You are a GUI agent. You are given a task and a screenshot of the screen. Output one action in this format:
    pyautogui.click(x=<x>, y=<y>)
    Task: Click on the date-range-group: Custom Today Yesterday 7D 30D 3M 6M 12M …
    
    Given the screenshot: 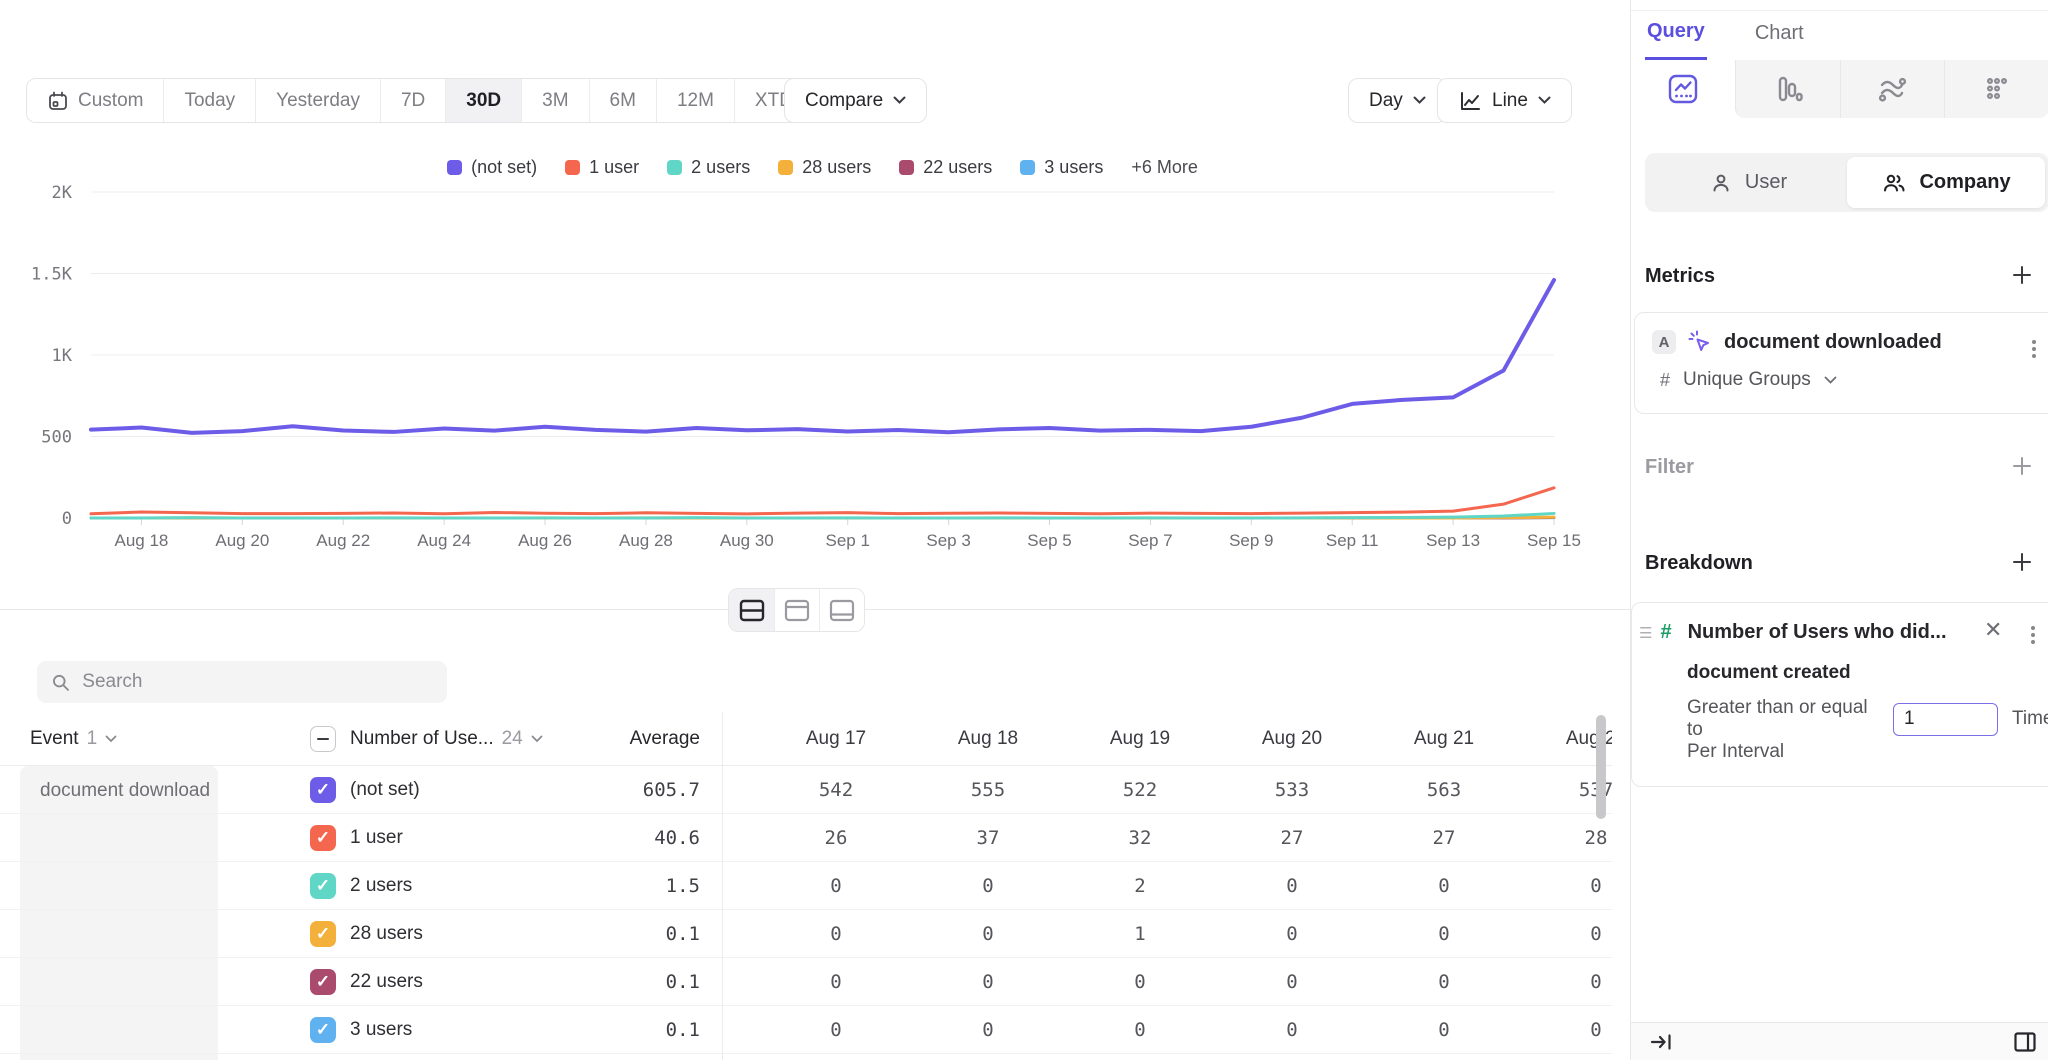 What is the action you would take?
    pyautogui.click(x=431, y=100)
    